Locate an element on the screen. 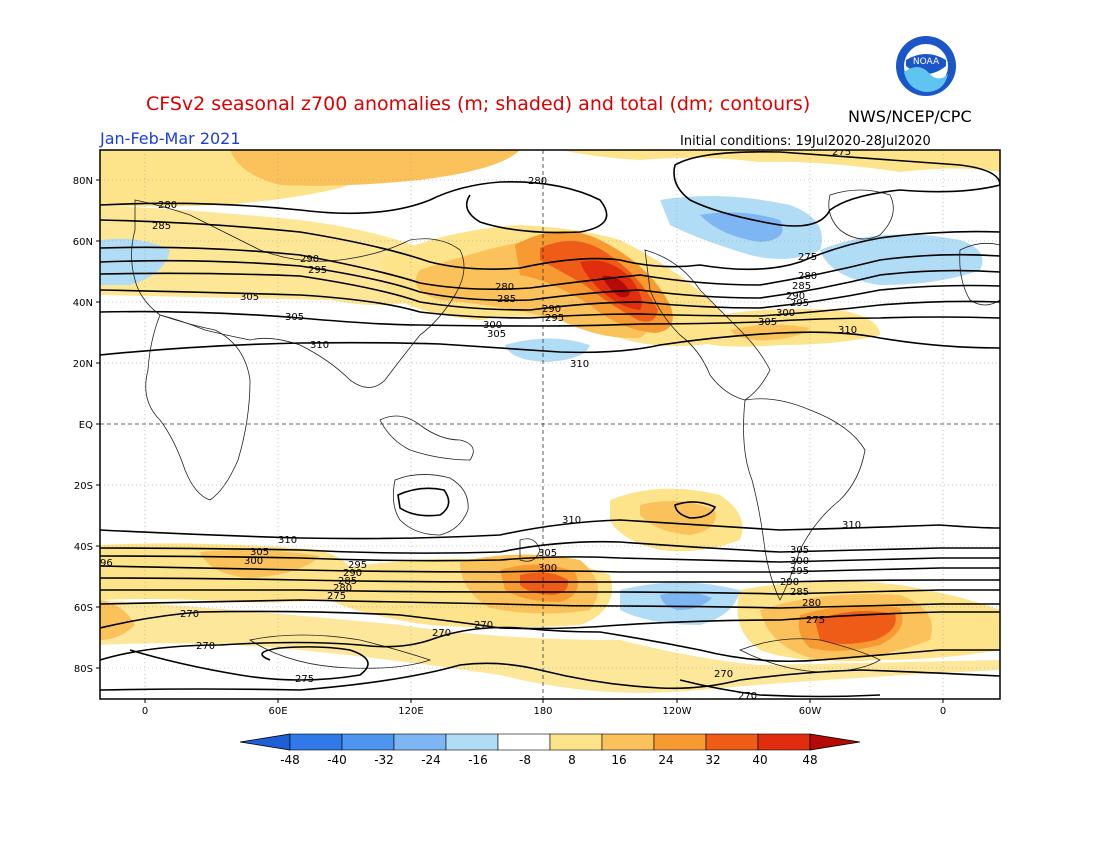 This screenshot has width=1100, height=854. lat-tick-label: 80N is located at coordinates (83, 181).